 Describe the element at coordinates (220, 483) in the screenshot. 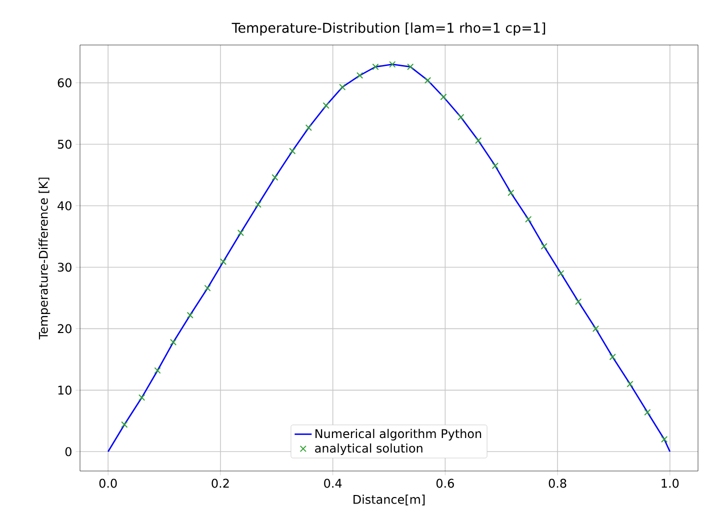

I see `x-tick-label: 0.2` at that location.